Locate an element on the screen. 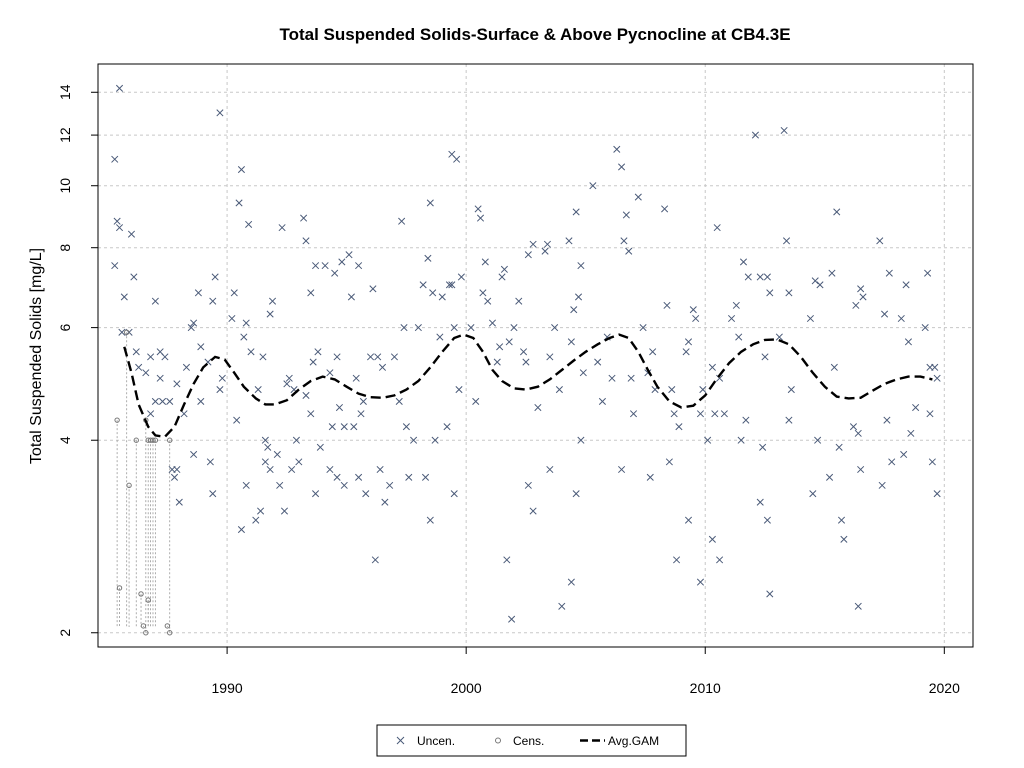 The width and height of the screenshot is (1024, 768). y-tick-label: 8 is located at coordinates (65, 248).